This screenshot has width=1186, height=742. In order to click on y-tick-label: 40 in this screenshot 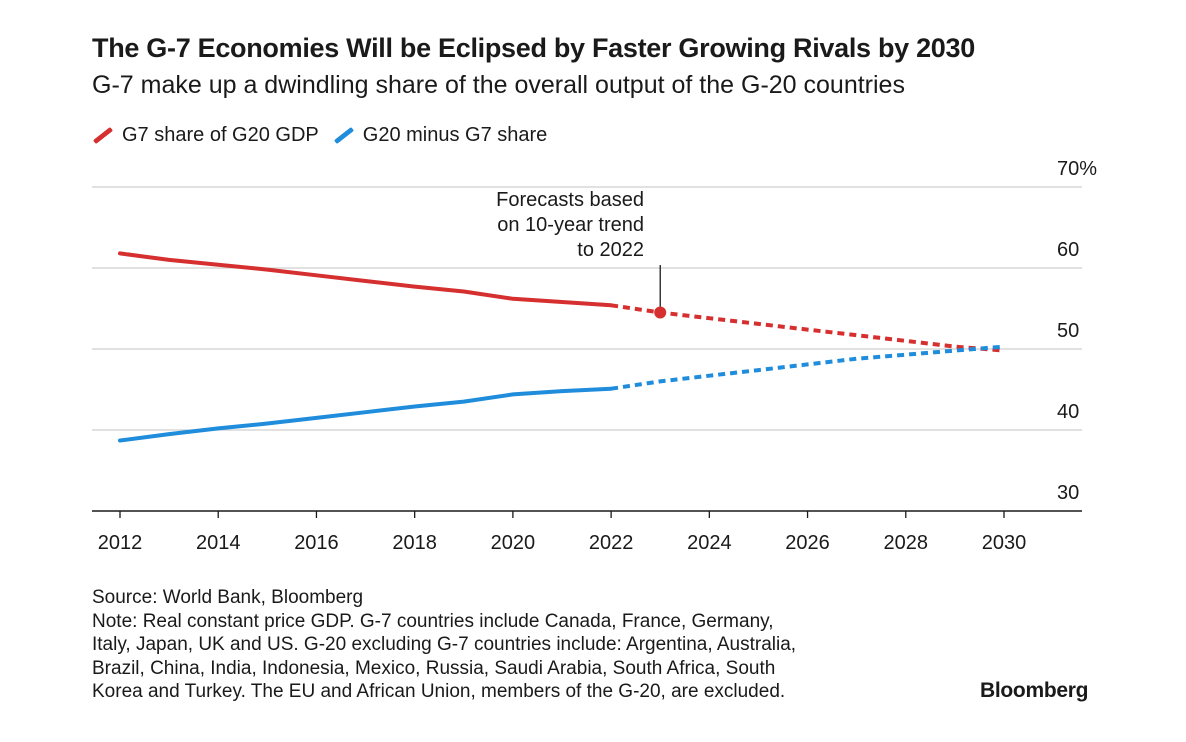, I will do `click(1068, 412)`.